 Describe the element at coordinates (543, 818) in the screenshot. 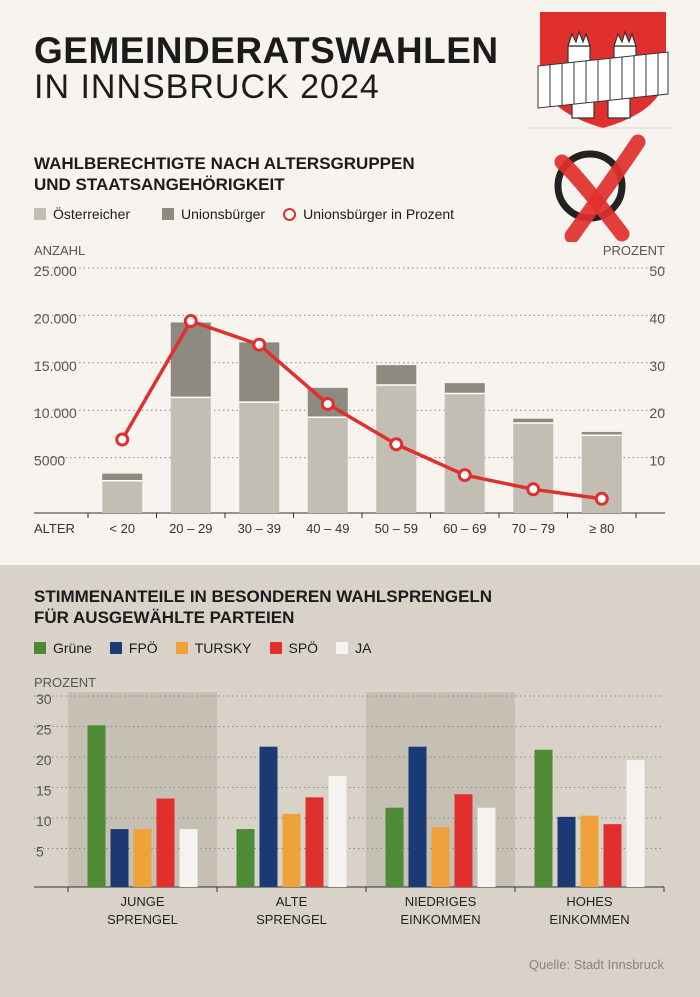

I see `bar-gr-ne-hohes-einkommen` at that location.